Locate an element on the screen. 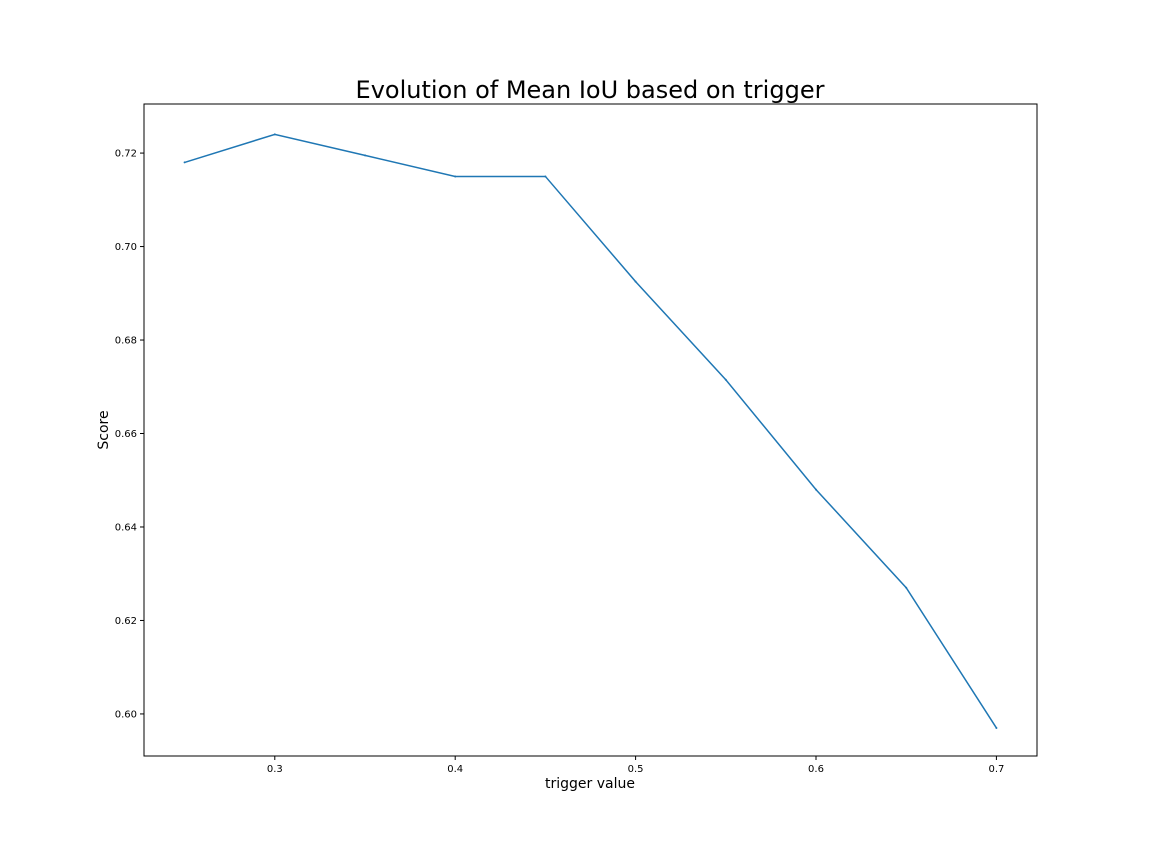 This screenshot has width=1152, height=864. x-tick-label: 0.6 is located at coordinates (816, 769).